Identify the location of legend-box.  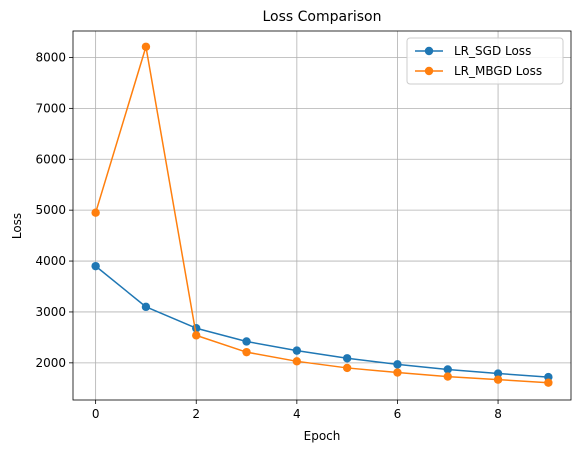
(485, 61).